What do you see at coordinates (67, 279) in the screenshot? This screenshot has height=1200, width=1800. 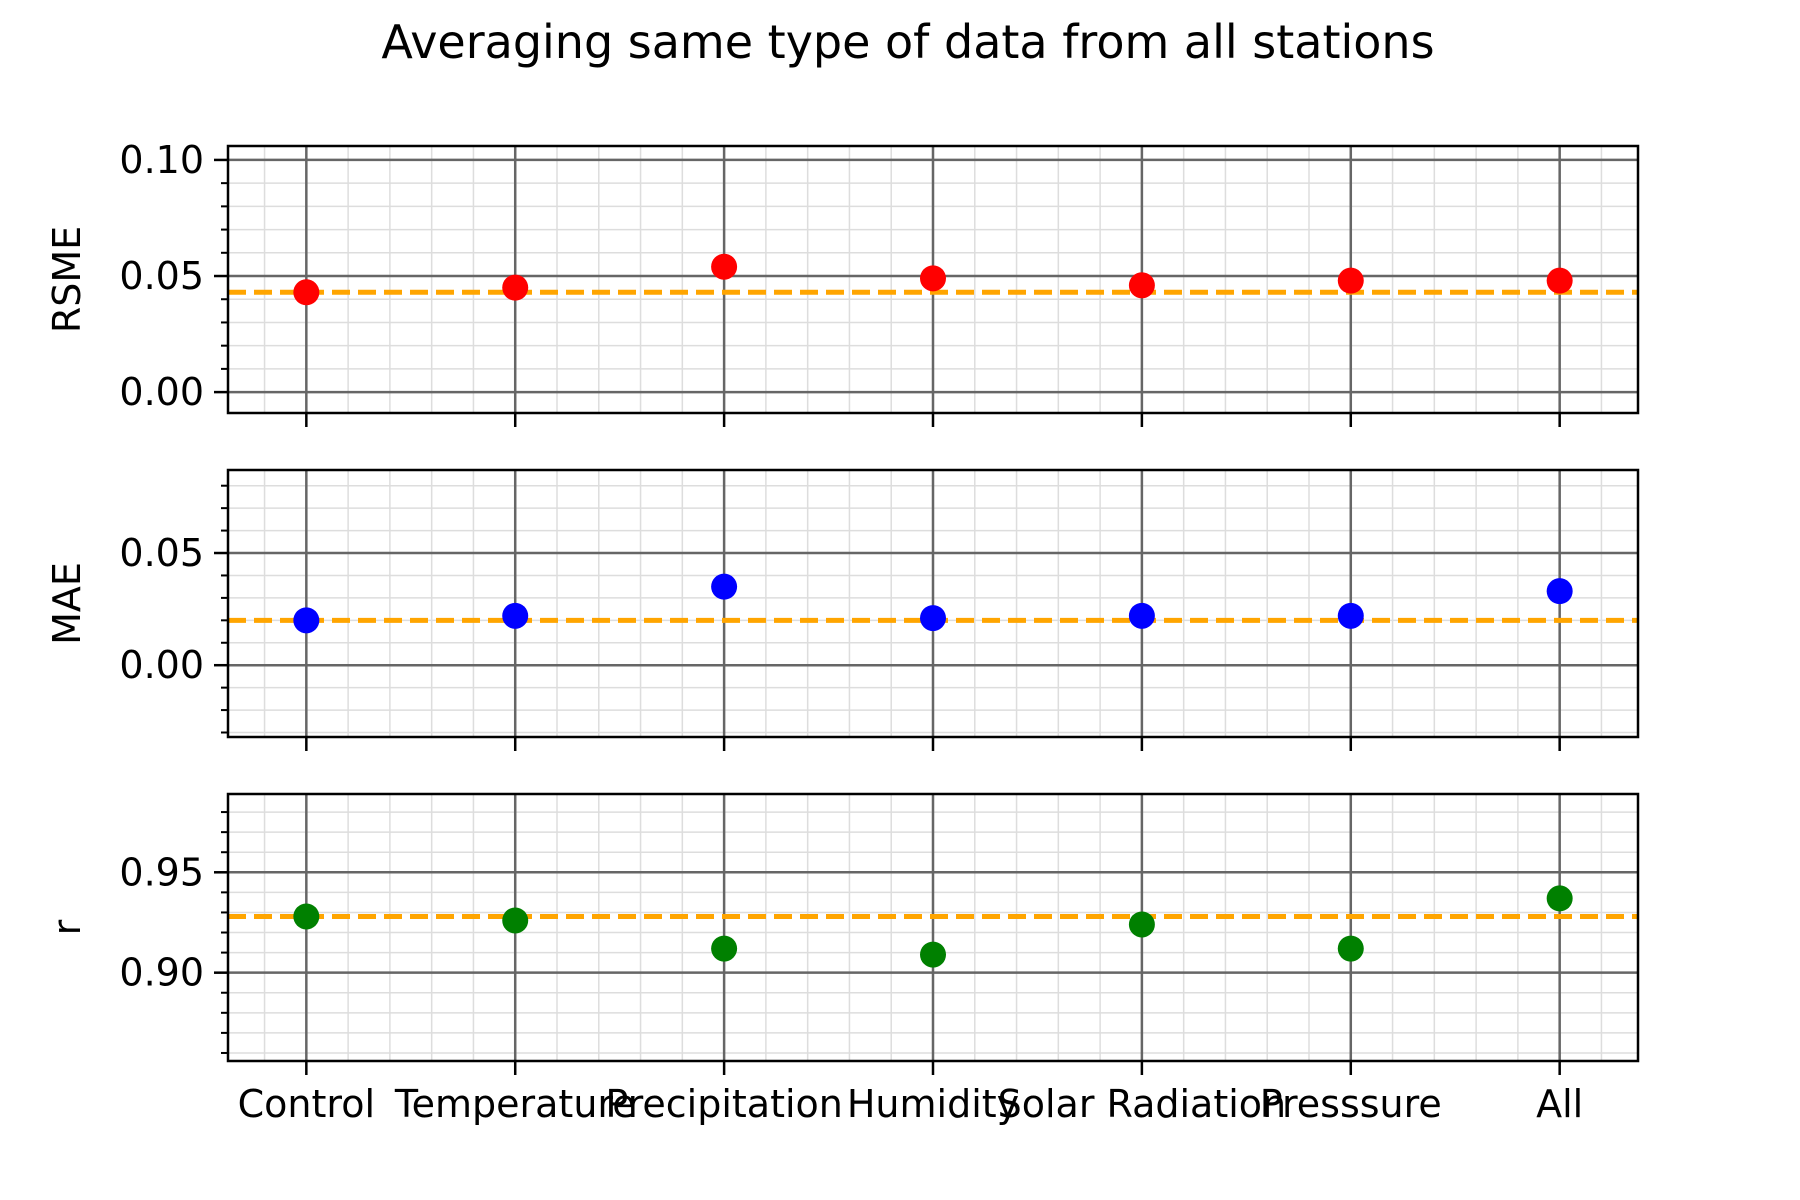 I see `y-axis-label: RSME` at bounding box center [67, 279].